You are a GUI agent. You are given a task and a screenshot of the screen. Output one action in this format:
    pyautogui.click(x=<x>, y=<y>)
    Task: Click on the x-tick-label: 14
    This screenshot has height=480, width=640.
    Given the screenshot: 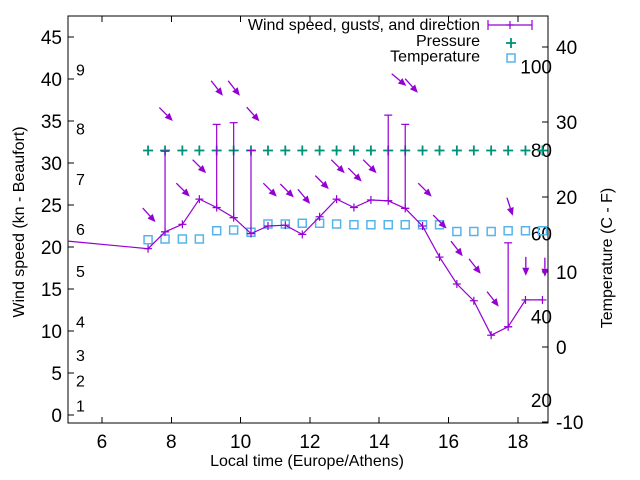 What is the action you would take?
    pyautogui.click(x=380, y=442)
    